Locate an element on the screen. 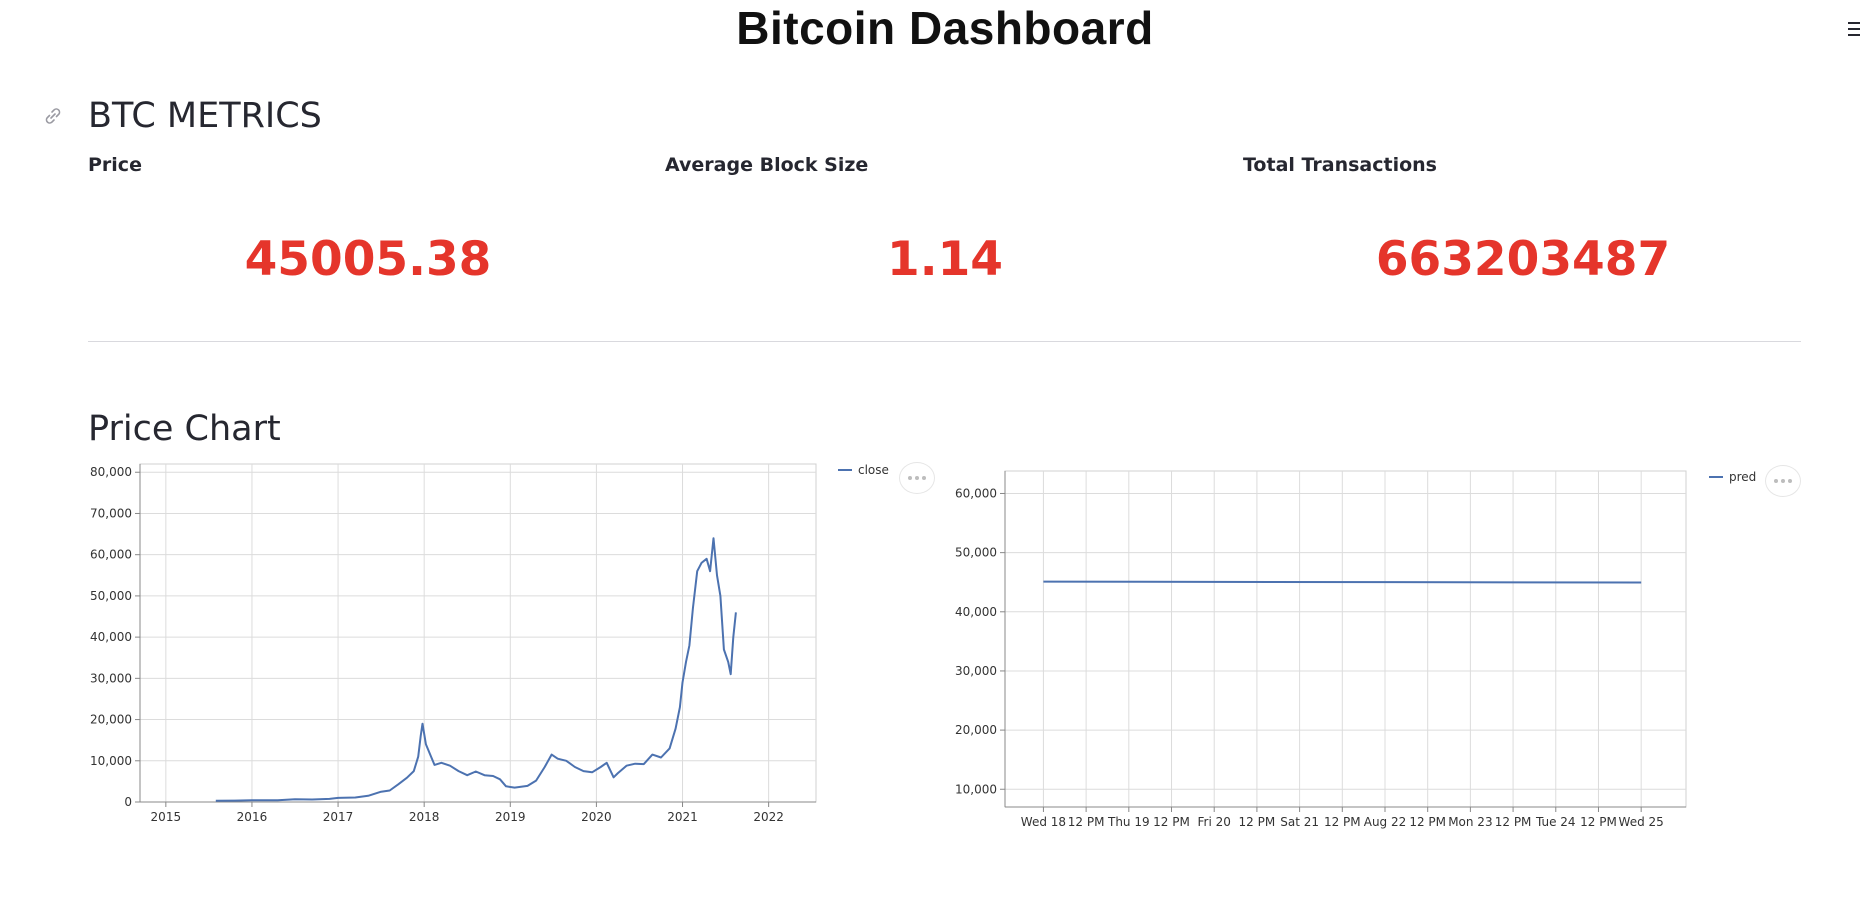 The height and width of the screenshot is (905, 1860). legend-label: close is located at coordinates (873, 470).